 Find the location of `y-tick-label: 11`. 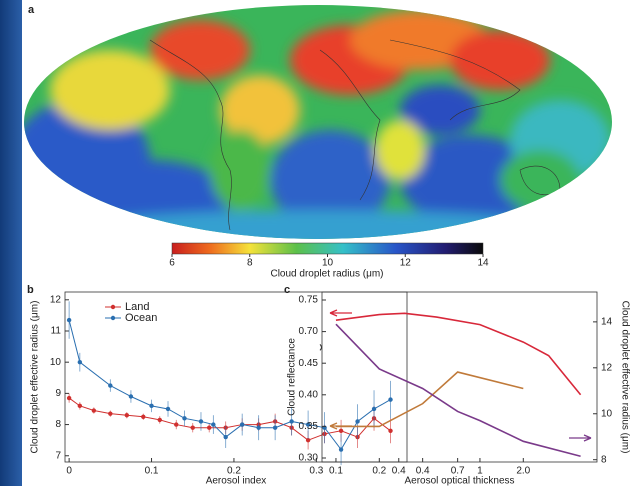

y-tick-label: 11 is located at coordinates (56, 331).